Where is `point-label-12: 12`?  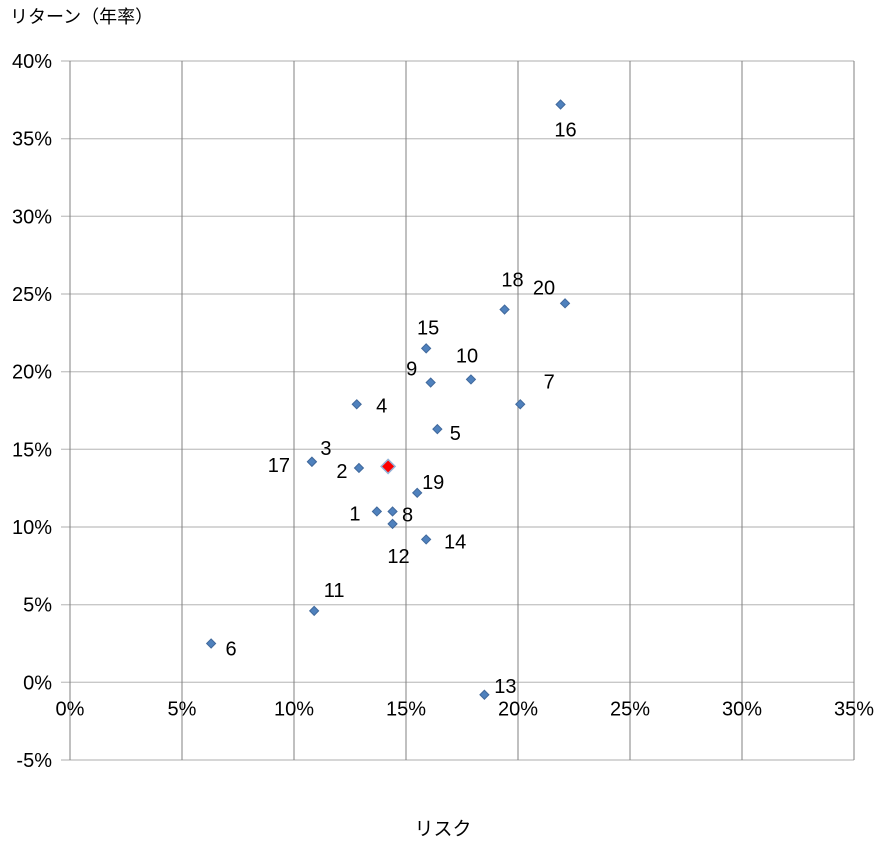 point-label-12: 12 is located at coordinates (398, 557).